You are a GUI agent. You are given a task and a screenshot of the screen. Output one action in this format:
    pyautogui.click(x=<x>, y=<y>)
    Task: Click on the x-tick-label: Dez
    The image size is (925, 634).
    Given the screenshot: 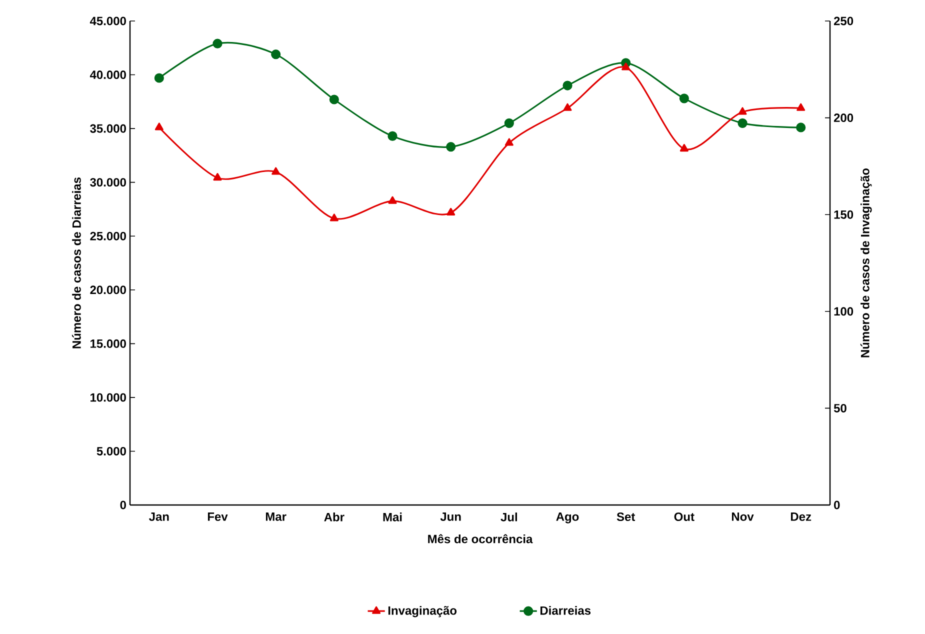 What is the action you would take?
    pyautogui.click(x=801, y=516)
    